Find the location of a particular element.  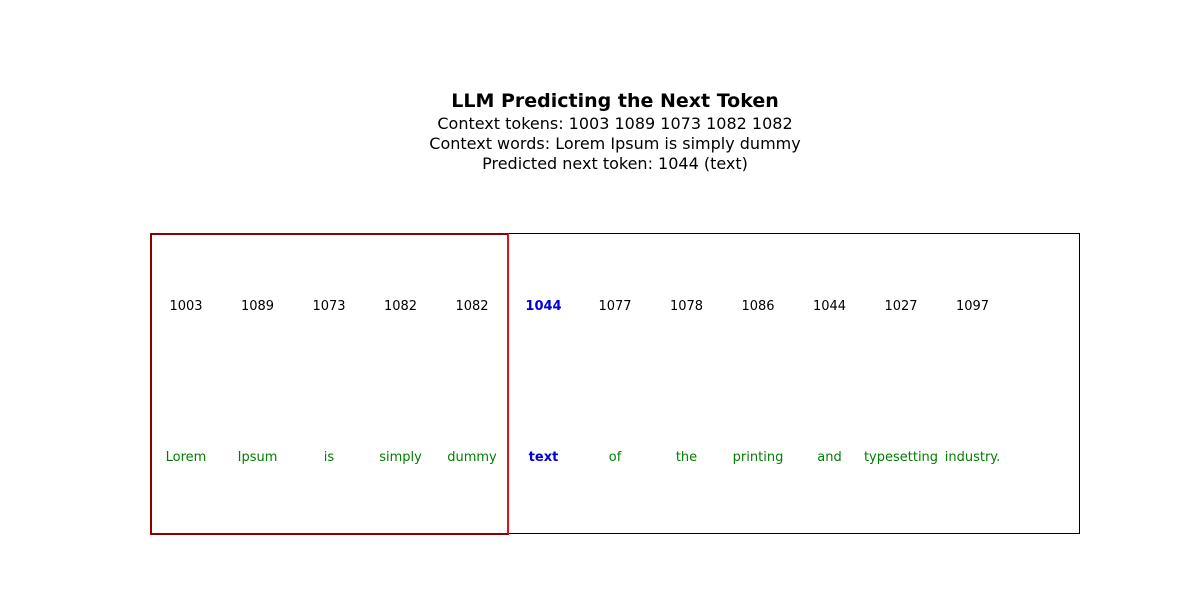

token-word: of is located at coordinates (615, 457).